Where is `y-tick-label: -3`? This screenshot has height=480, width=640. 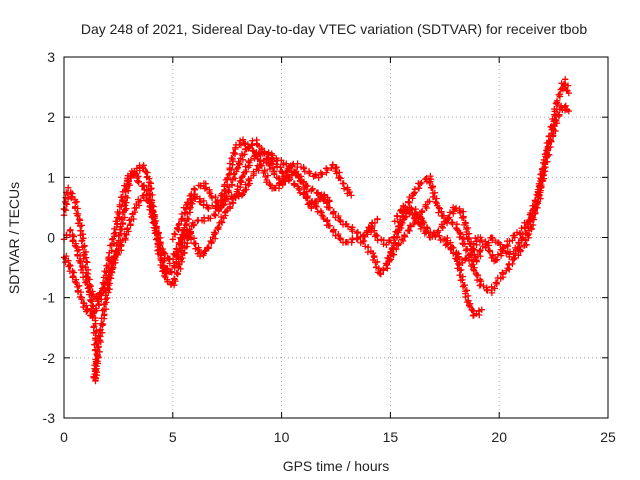 y-tick-label: -3 is located at coordinates (49, 418).